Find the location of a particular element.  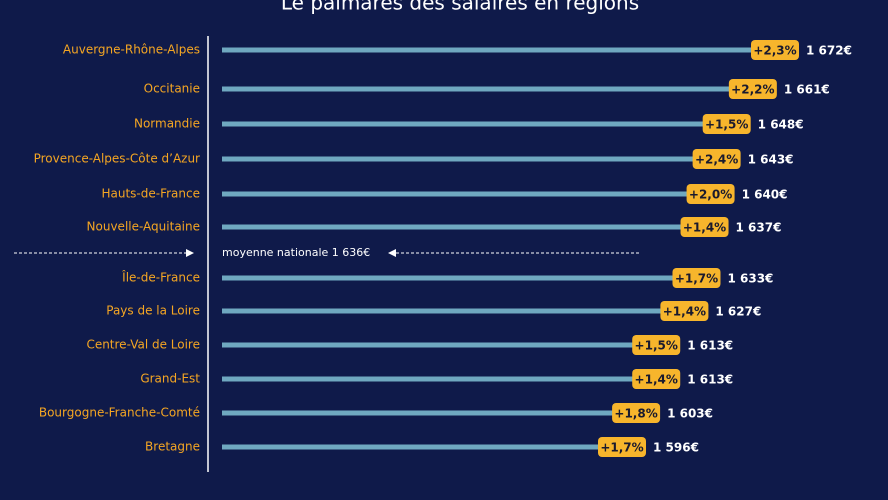

category-label: Hauts-de-France is located at coordinates (150, 194).